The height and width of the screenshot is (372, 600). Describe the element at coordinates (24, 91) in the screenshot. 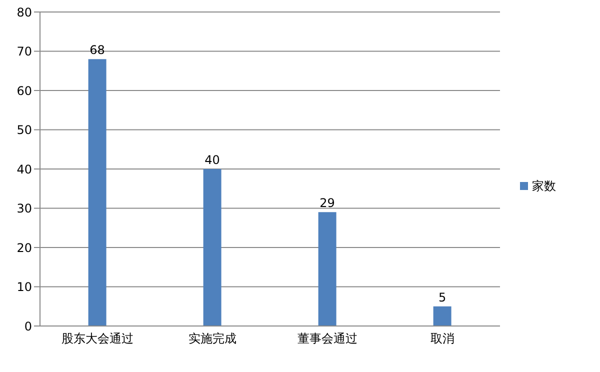

I see `y-tick-label: 60` at that location.